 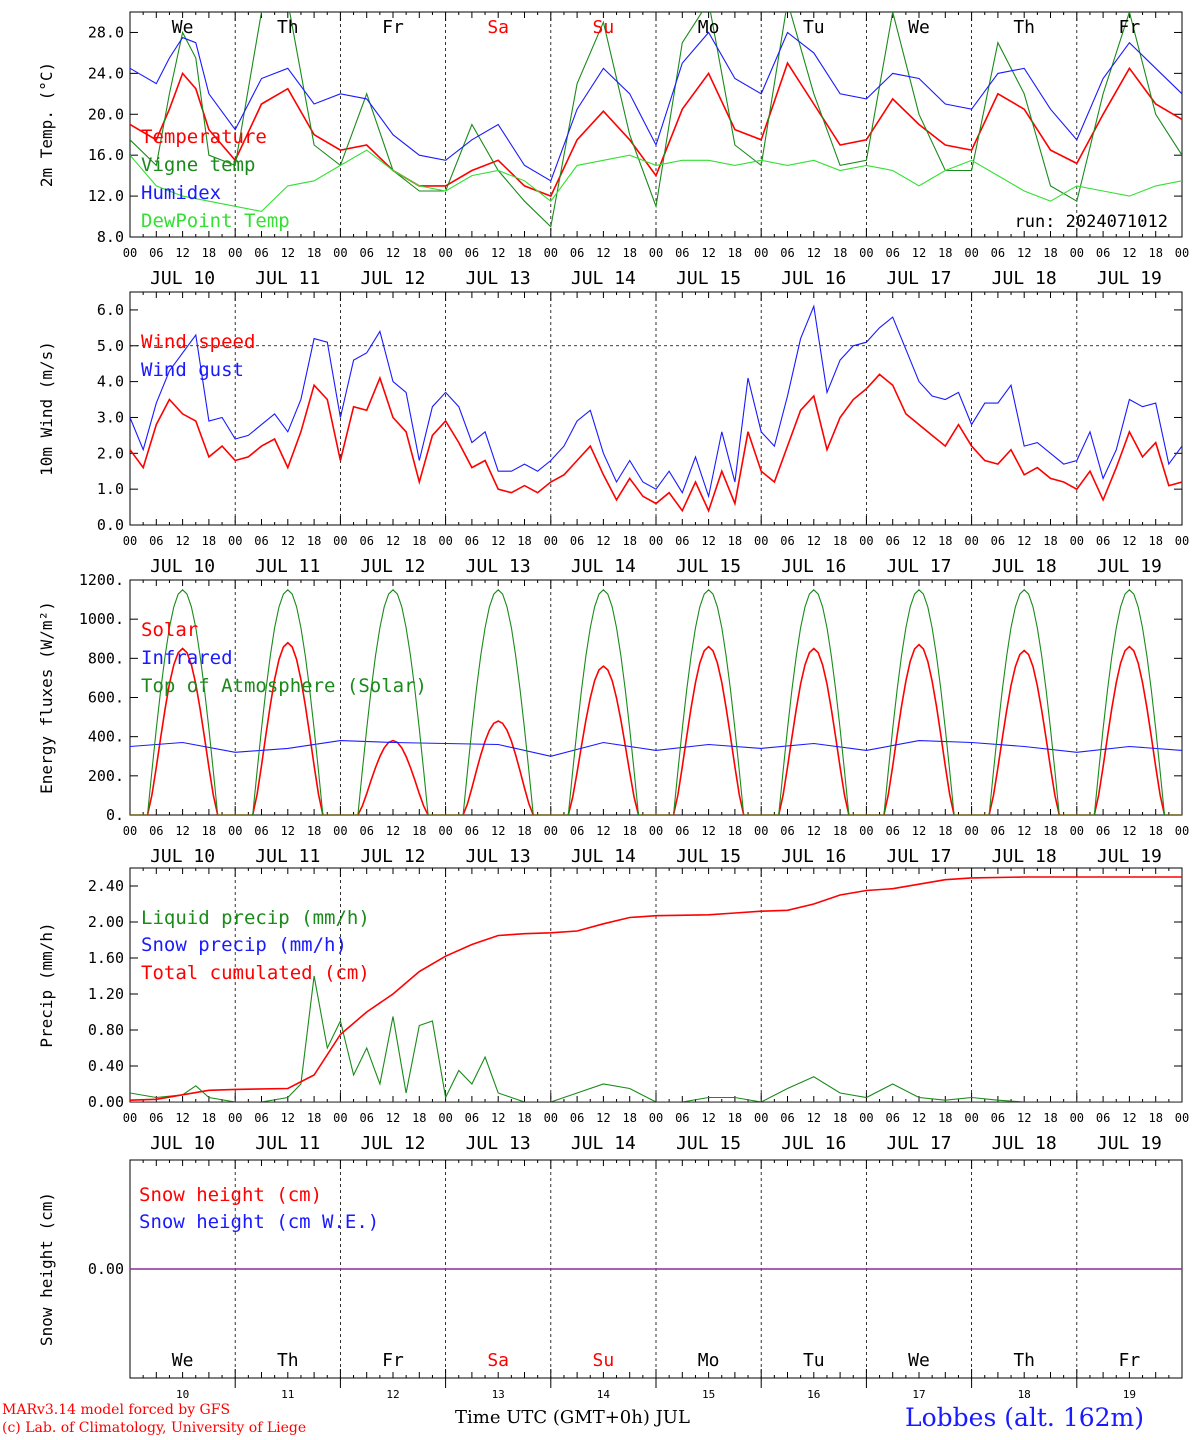 What do you see at coordinates (288, 1360) in the screenshot?
I see `day-name: Th` at bounding box center [288, 1360].